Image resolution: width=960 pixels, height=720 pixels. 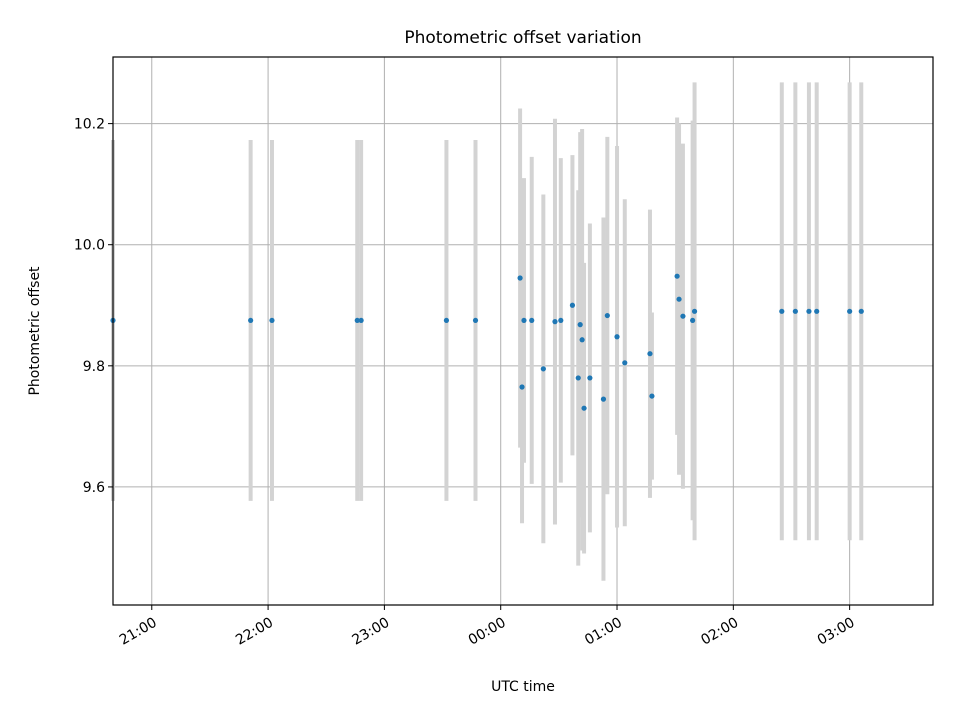 What do you see at coordinates (94, 367) in the screenshot?
I see `y-tick-label: 9.8` at bounding box center [94, 367].